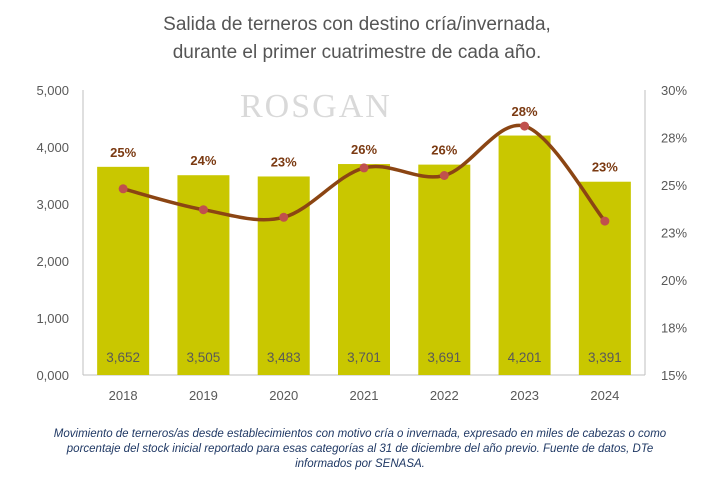  I want to click on bar-value-label: 3,483, so click(284, 357).